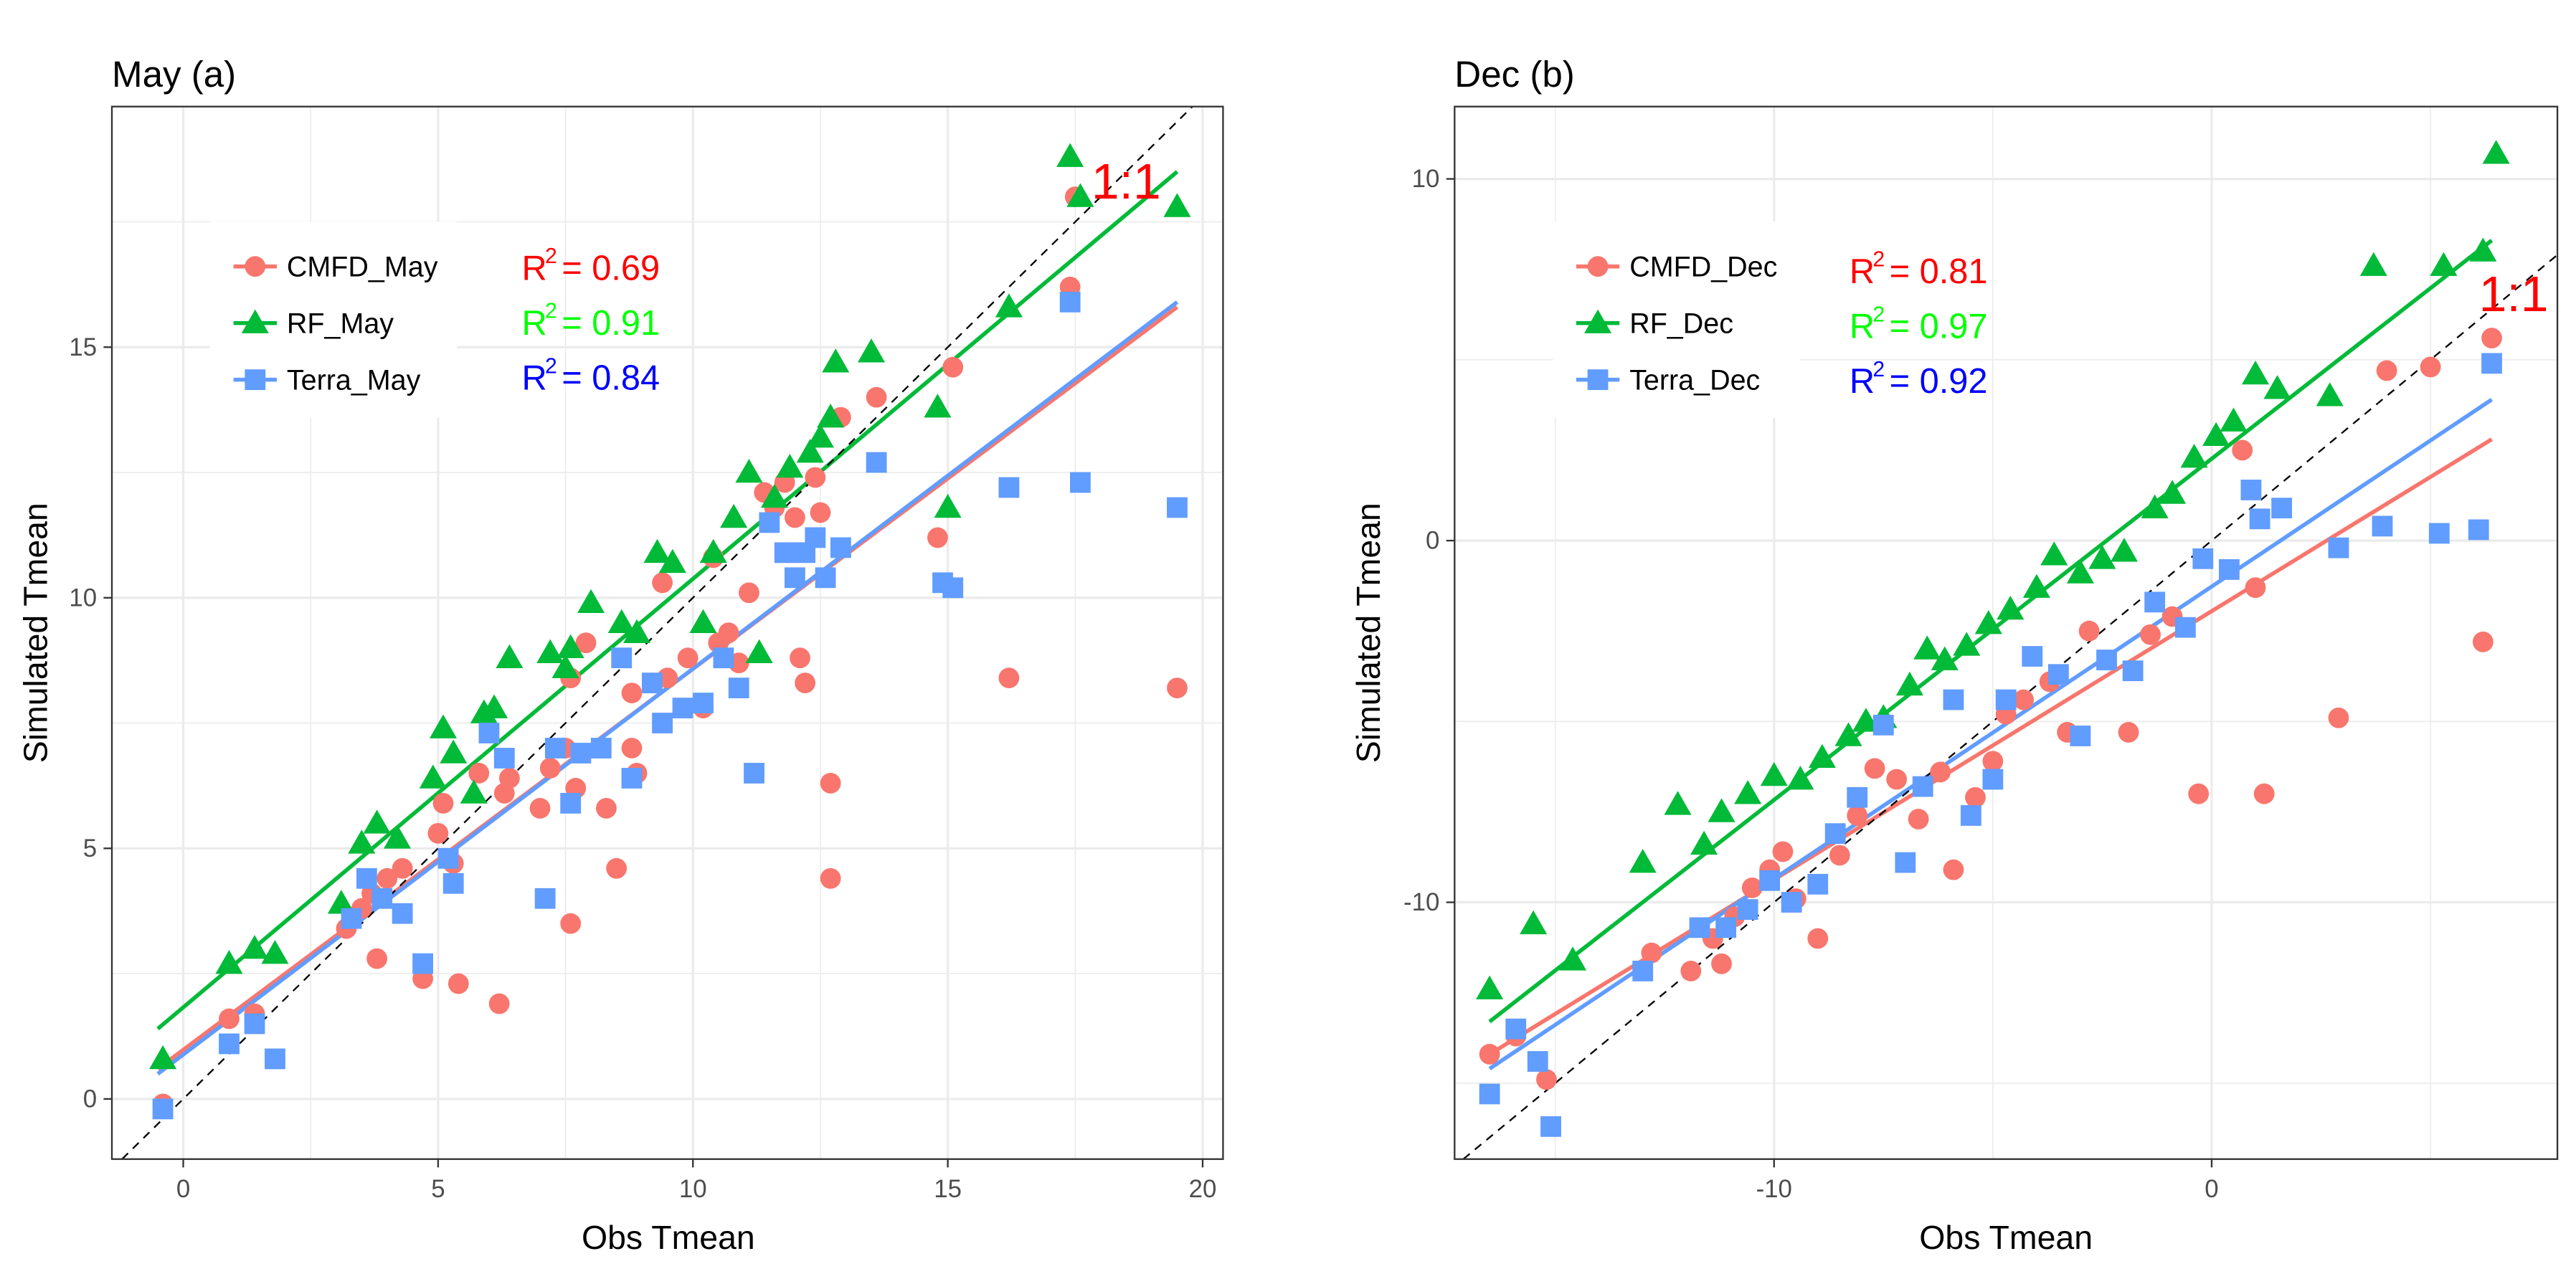  I want to click on x-tick-label: 0, so click(2211, 1189).